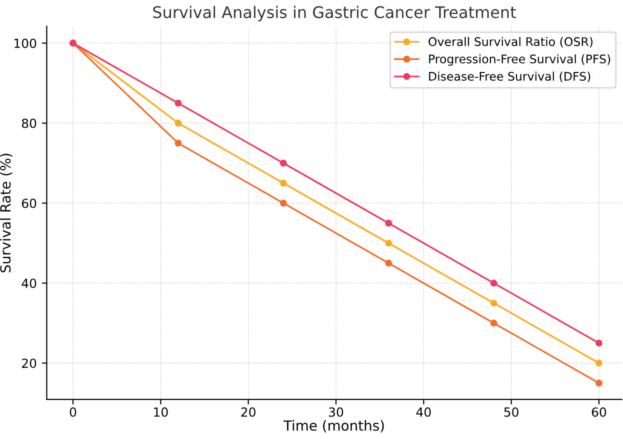  Describe the element at coordinates (509, 77) in the screenshot. I see `legend-label: Disease-Free Survival (DFS)` at that location.